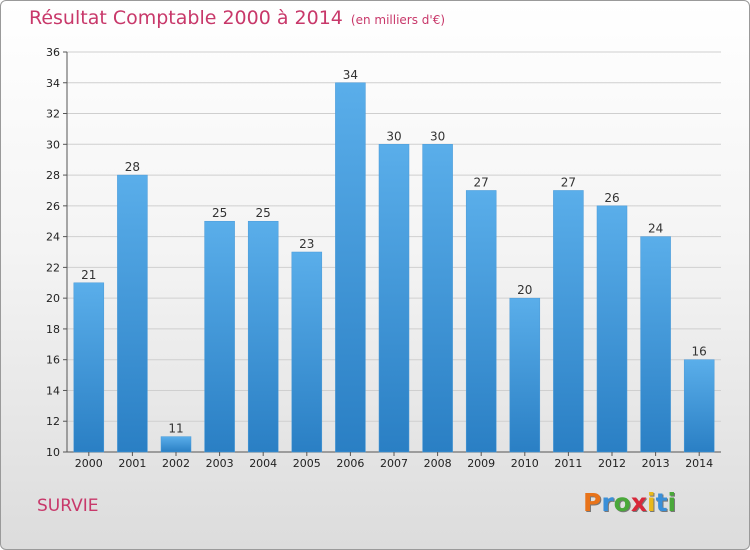 Image resolution: width=750 pixels, height=550 pixels. Describe the element at coordinates (612, 463) in the screenshot. I see `x-tick-label-2012: 2012` at that location.